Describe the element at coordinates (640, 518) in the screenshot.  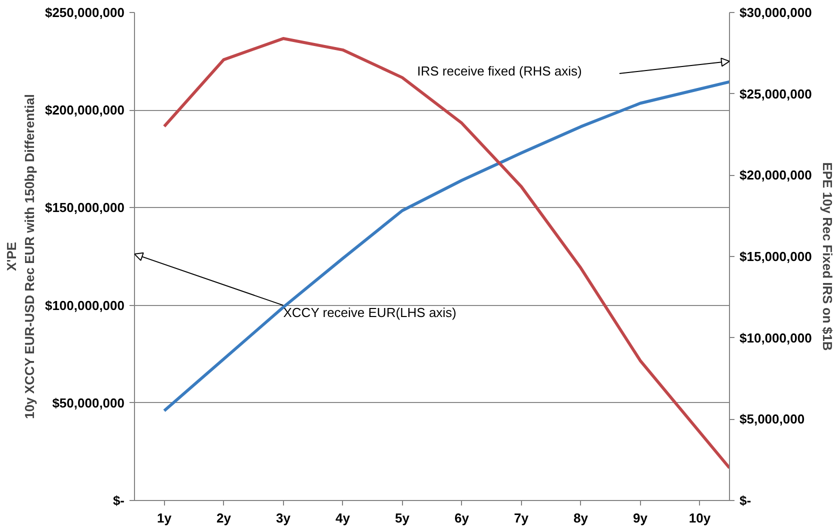
I see `x-tick-label: 9y` at that location.